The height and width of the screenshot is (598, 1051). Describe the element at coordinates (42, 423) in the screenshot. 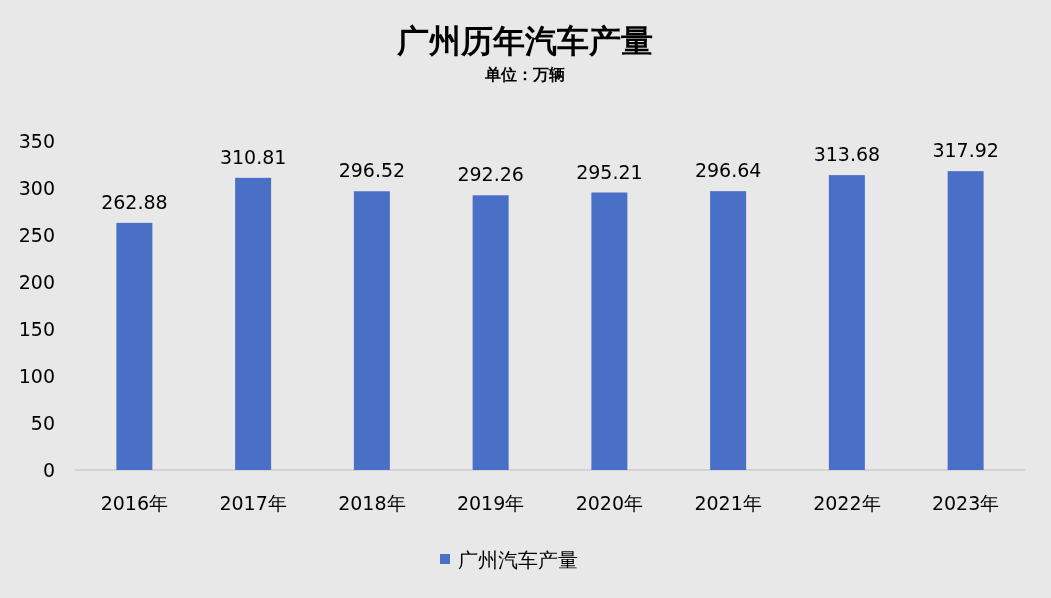

I see `y-tick-label: 50` at that location.